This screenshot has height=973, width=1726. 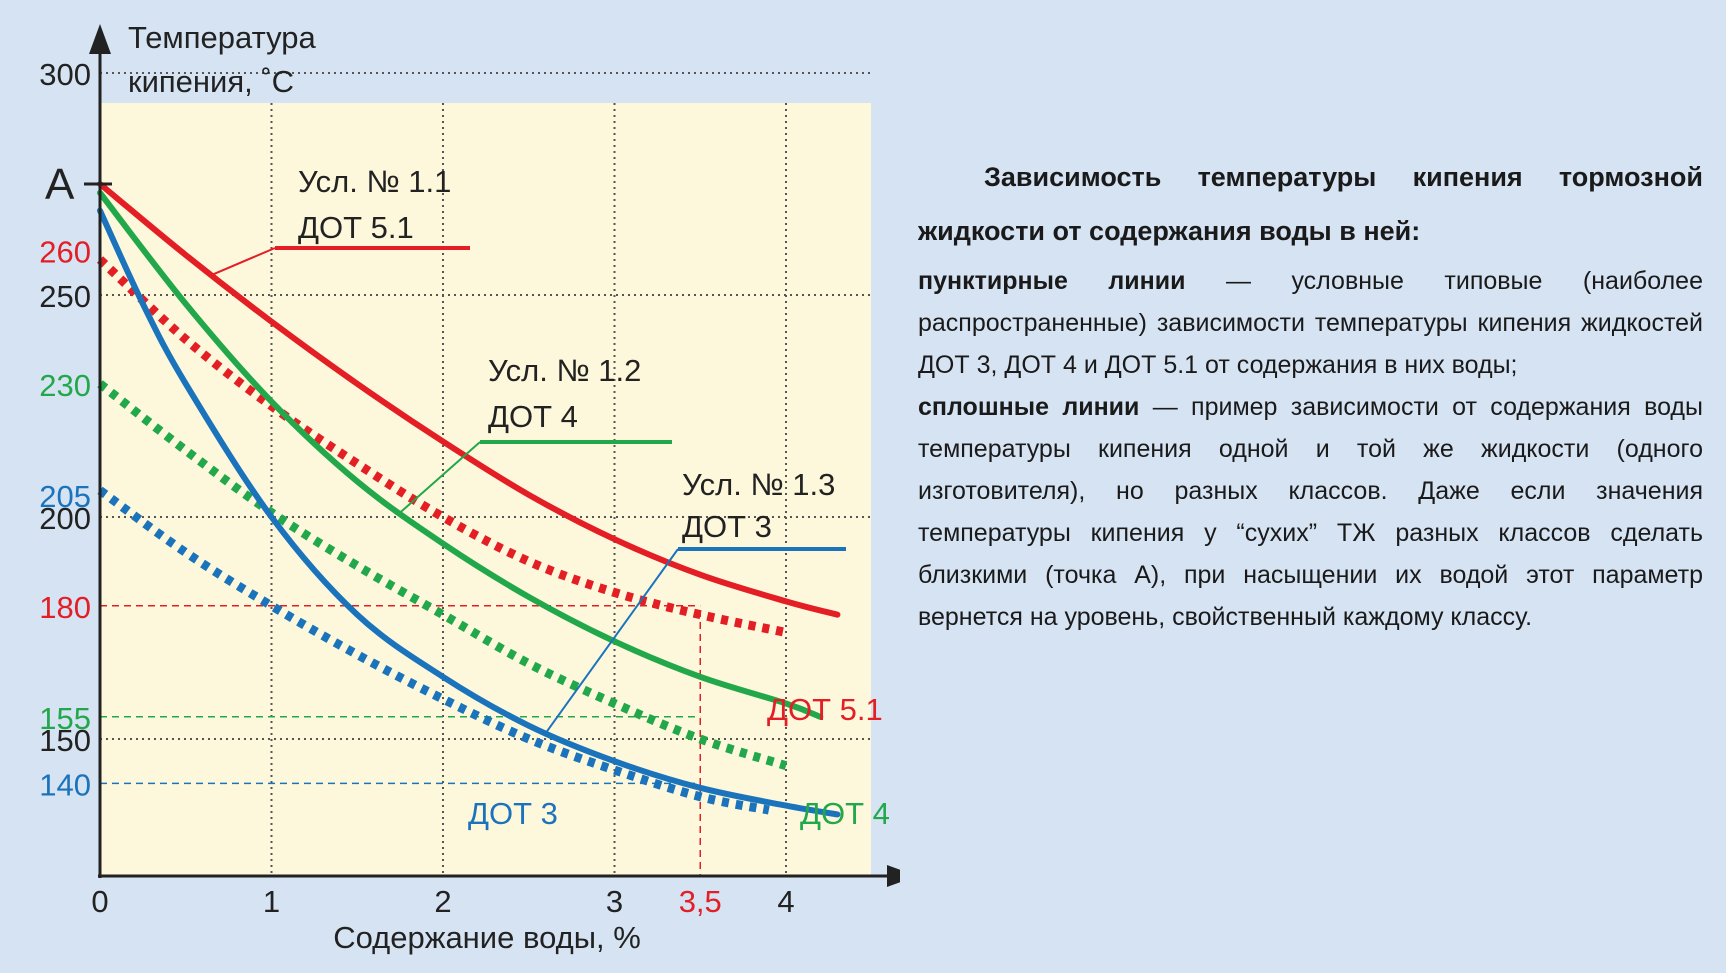 What do you see at coordinates (100, 39) in the screenshot?
I see `y-axis-arrow` at bounding box center [100, 39].